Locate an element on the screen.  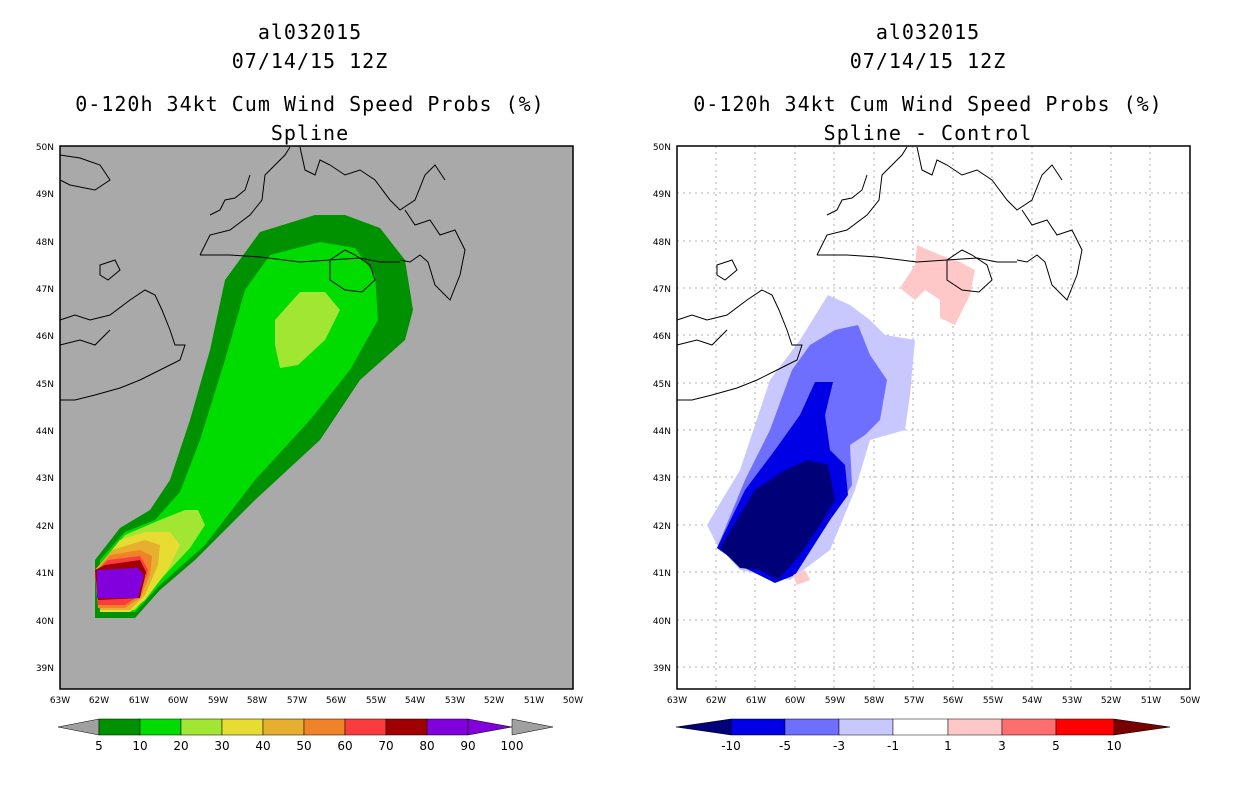
left-prob-30-contour is located at coordinates (307, 330).